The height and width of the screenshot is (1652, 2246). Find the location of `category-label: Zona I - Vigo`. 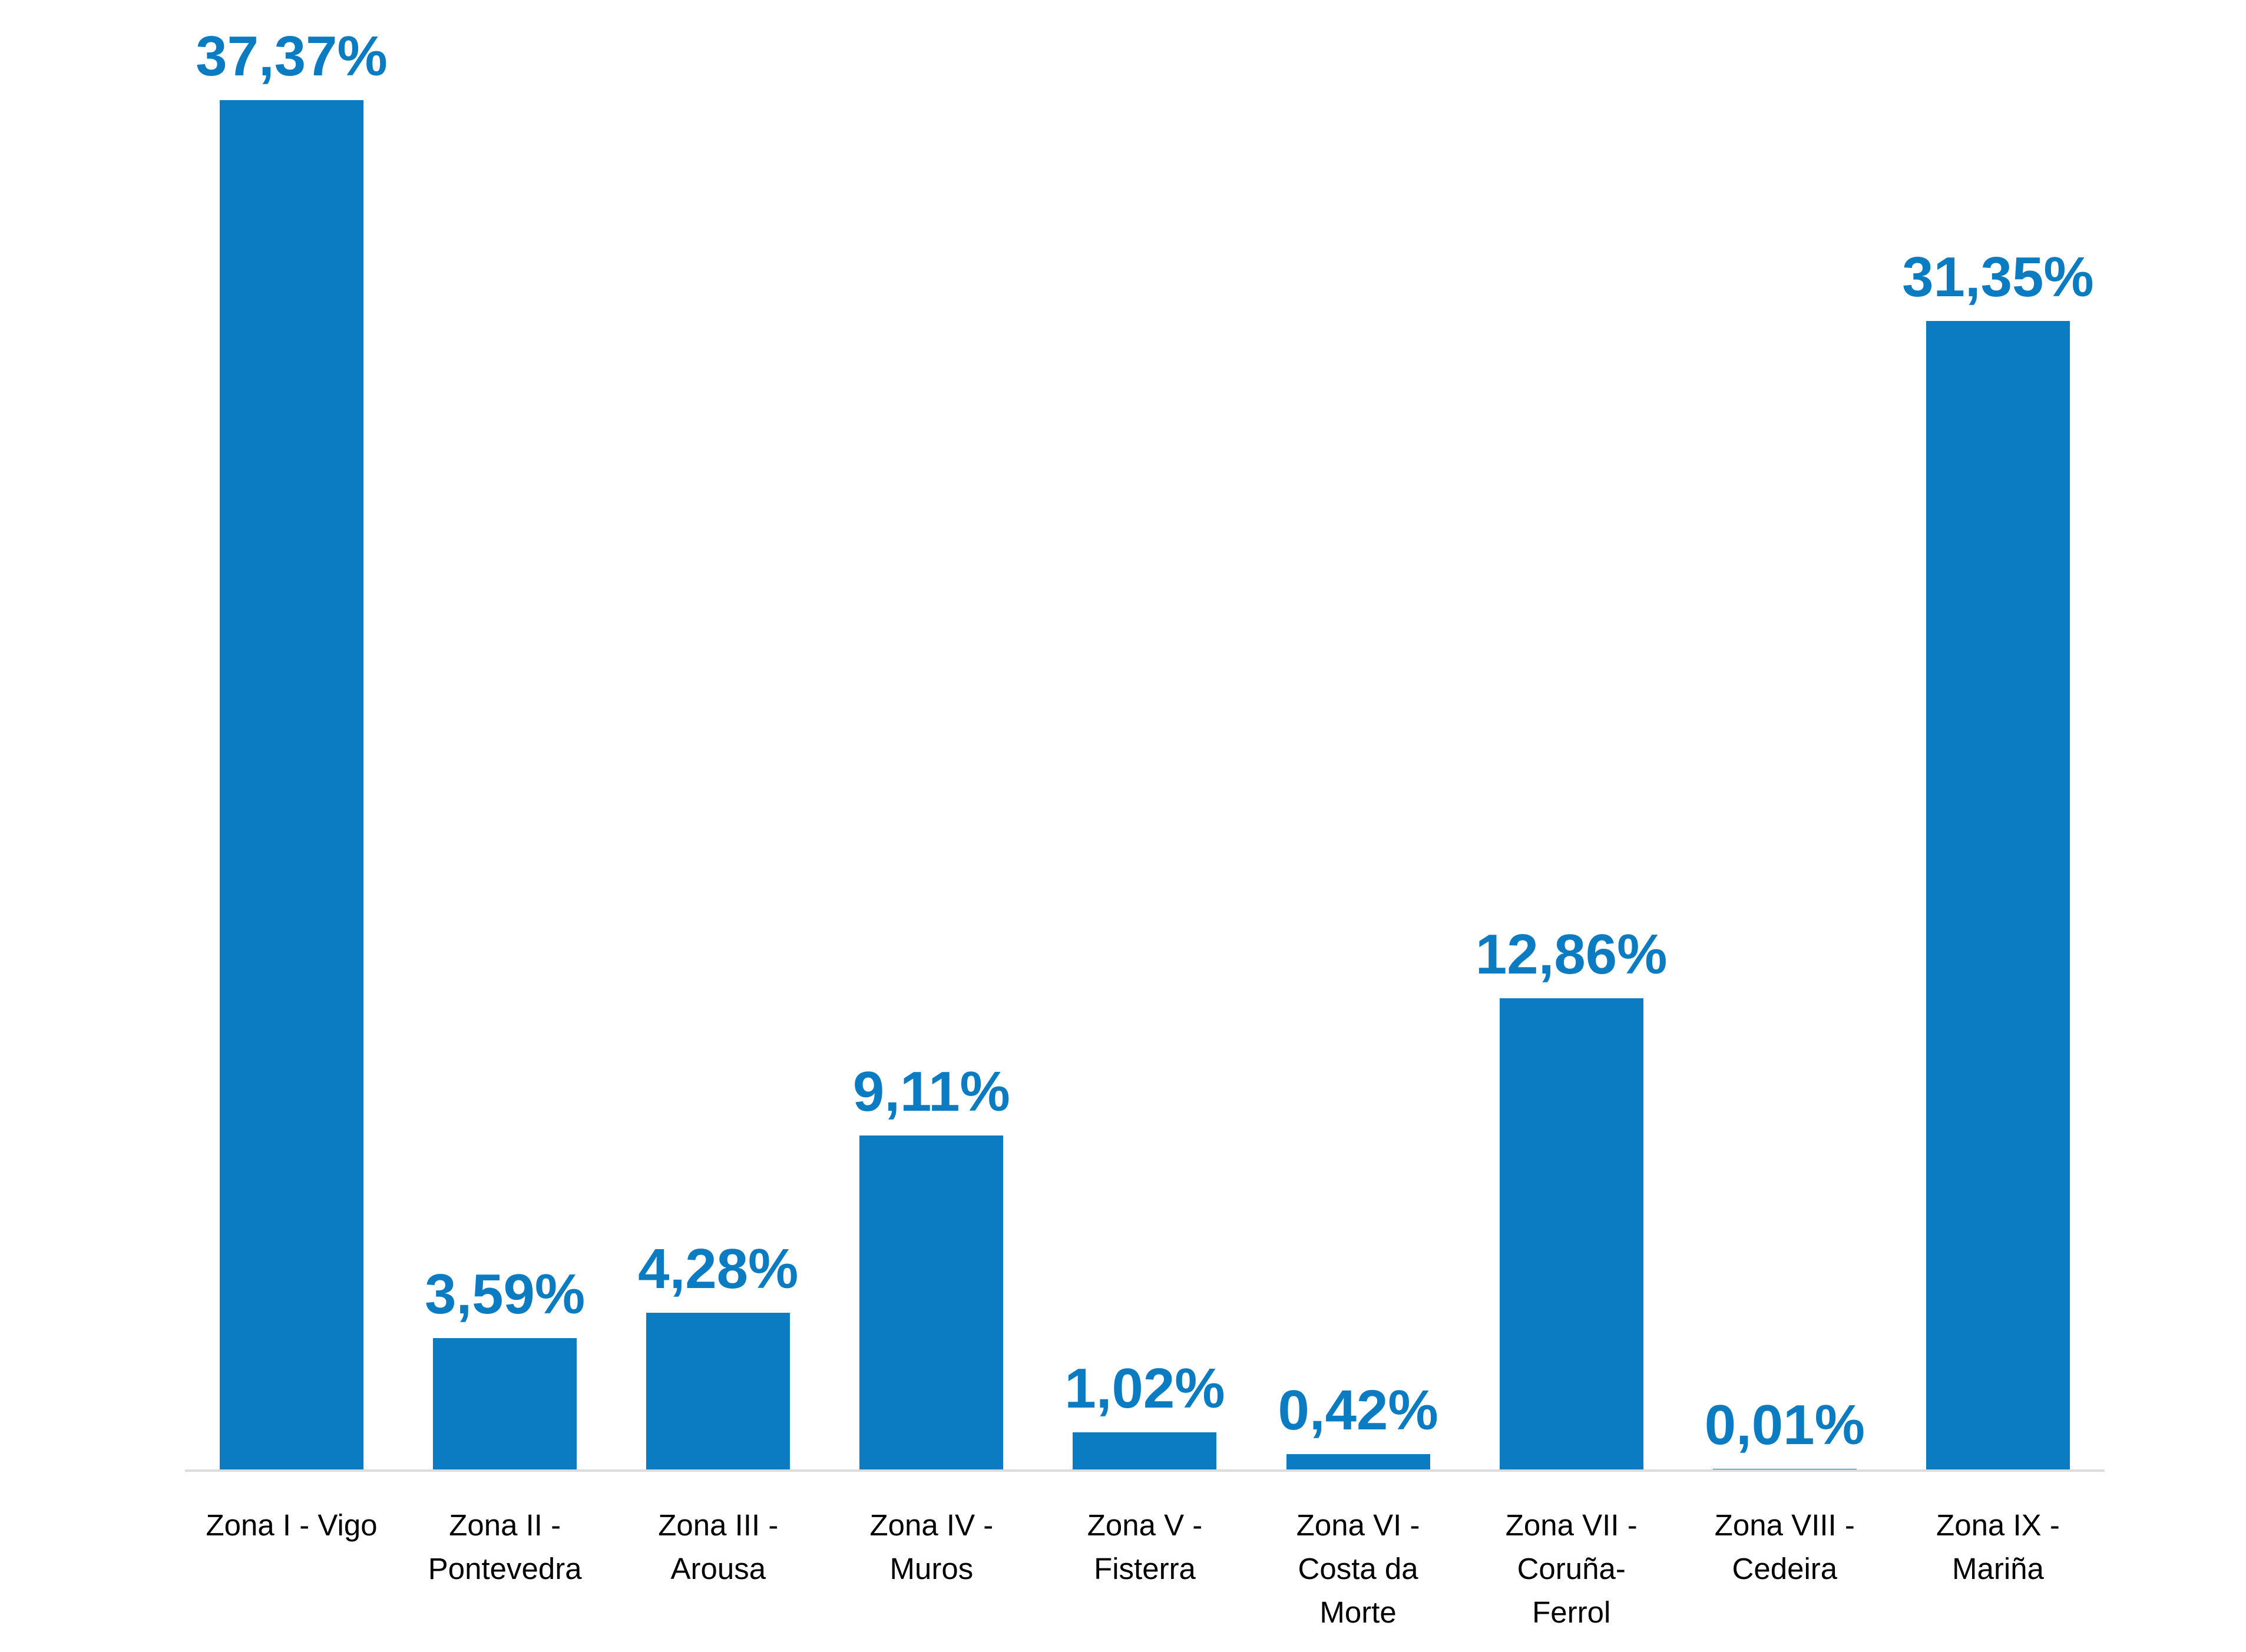

category-label: Zona I - Vigo is located at coordinates (292, 1525).